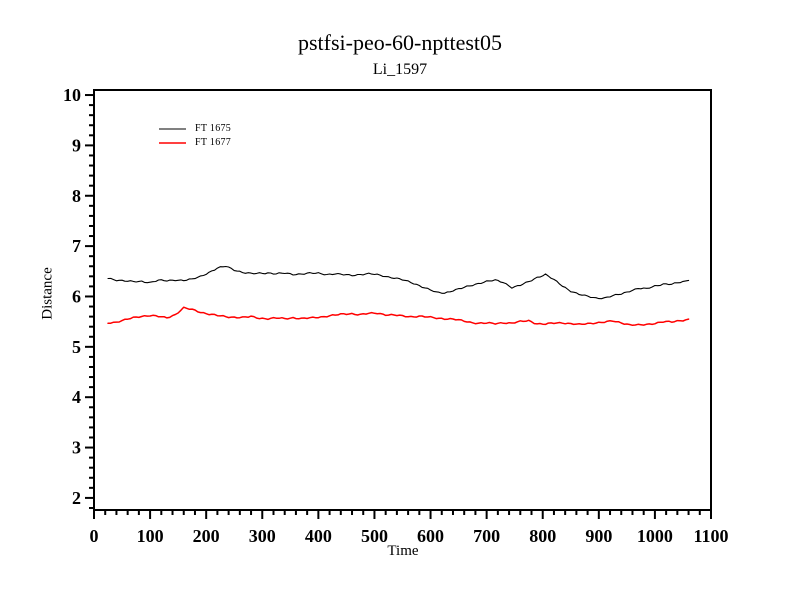 The width and height of the screenshot is (800, 600). I want to click on x-tick-label: 500, so click(374, 536).